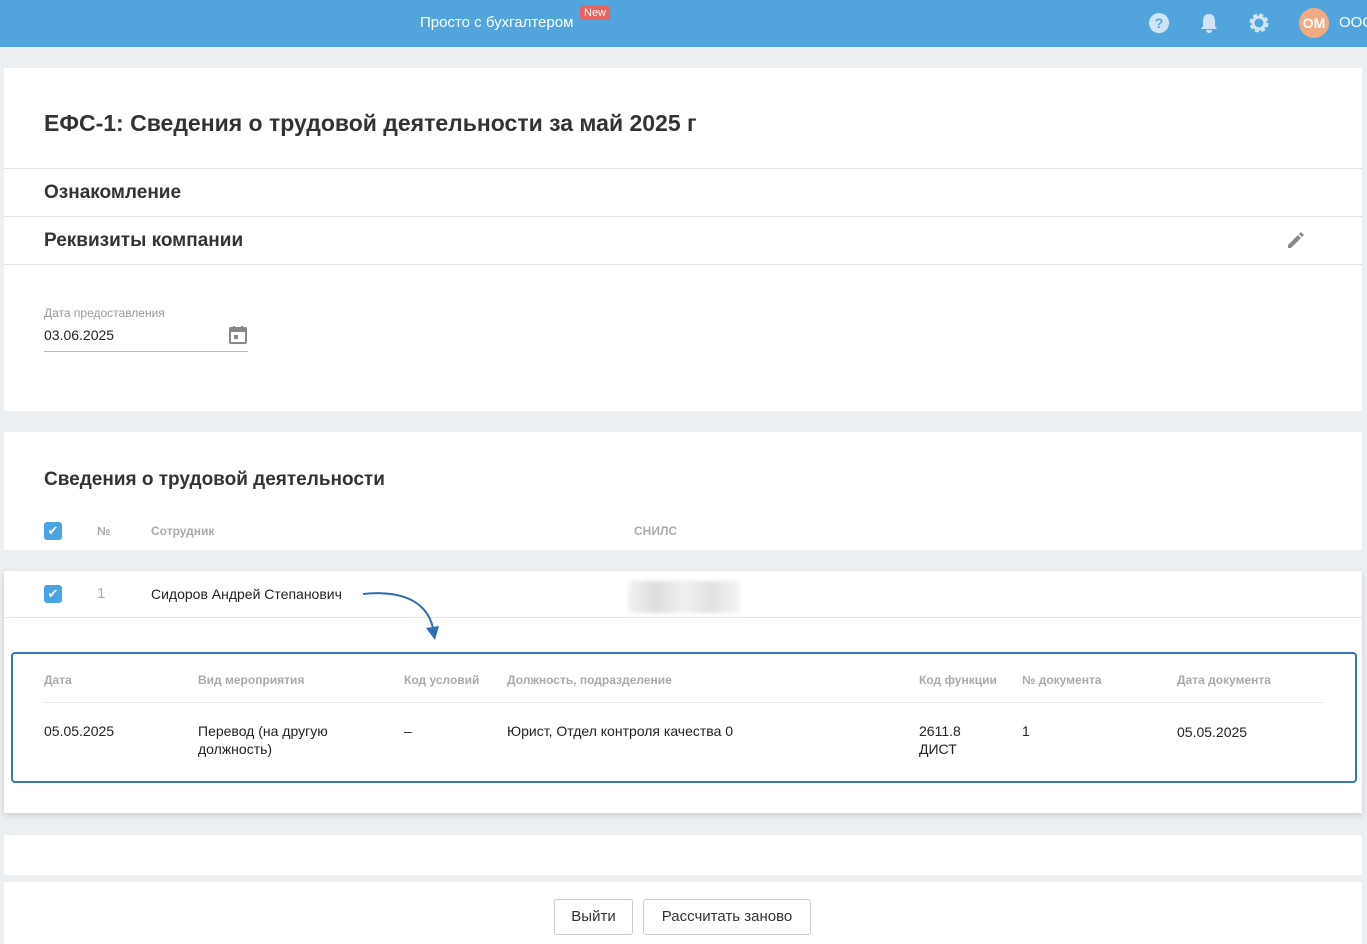 This screenshot has height=944, width=1367. What do you see at coordinates (1296, 242) in the screenshot?
I see `edit-pencil-icon` at bounding box center [1296, 242].